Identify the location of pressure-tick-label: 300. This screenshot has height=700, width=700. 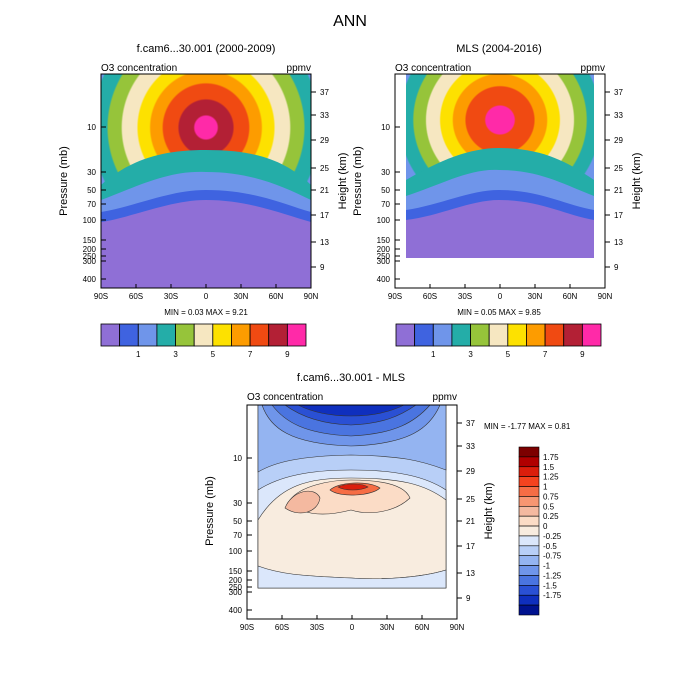
(236, 592).